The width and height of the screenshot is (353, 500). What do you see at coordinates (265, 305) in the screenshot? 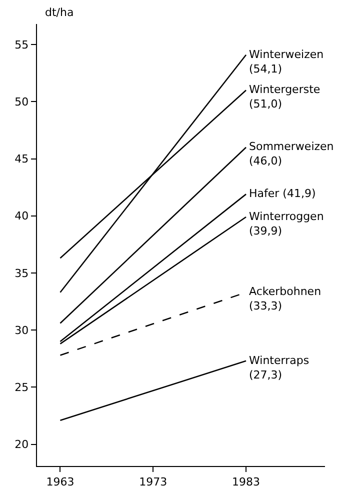
I see `data-label: (33,3)` at bounding box center [265, 305].